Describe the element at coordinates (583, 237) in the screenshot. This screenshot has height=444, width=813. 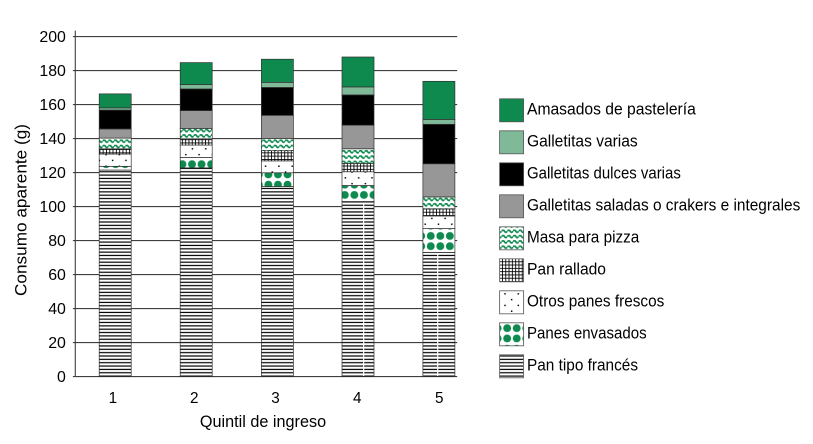
I see `svg-text: Masa para pizza` at that location.